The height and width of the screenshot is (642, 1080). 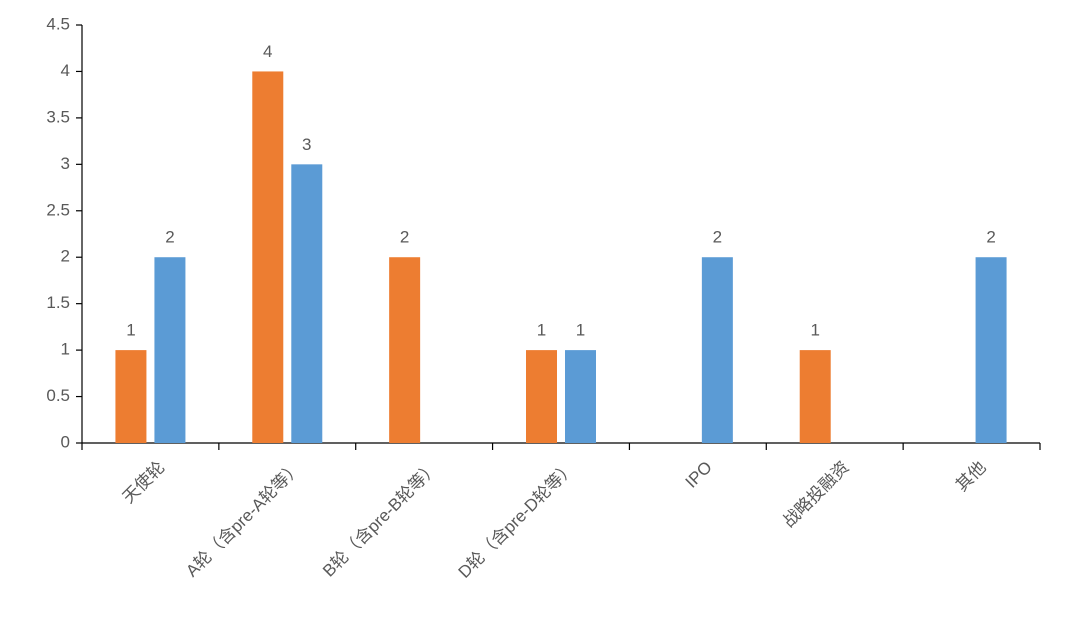 What do you see at coordinates (58, 23) in the screenshot?
I see `y-tick-label: 4.5` at bounding box center [58, 23].